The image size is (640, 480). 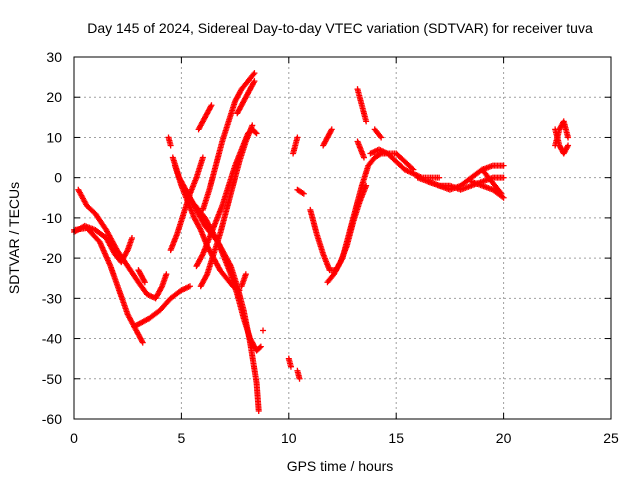 I want to click on y-tick-label: -50, so click(x=52, y=379).